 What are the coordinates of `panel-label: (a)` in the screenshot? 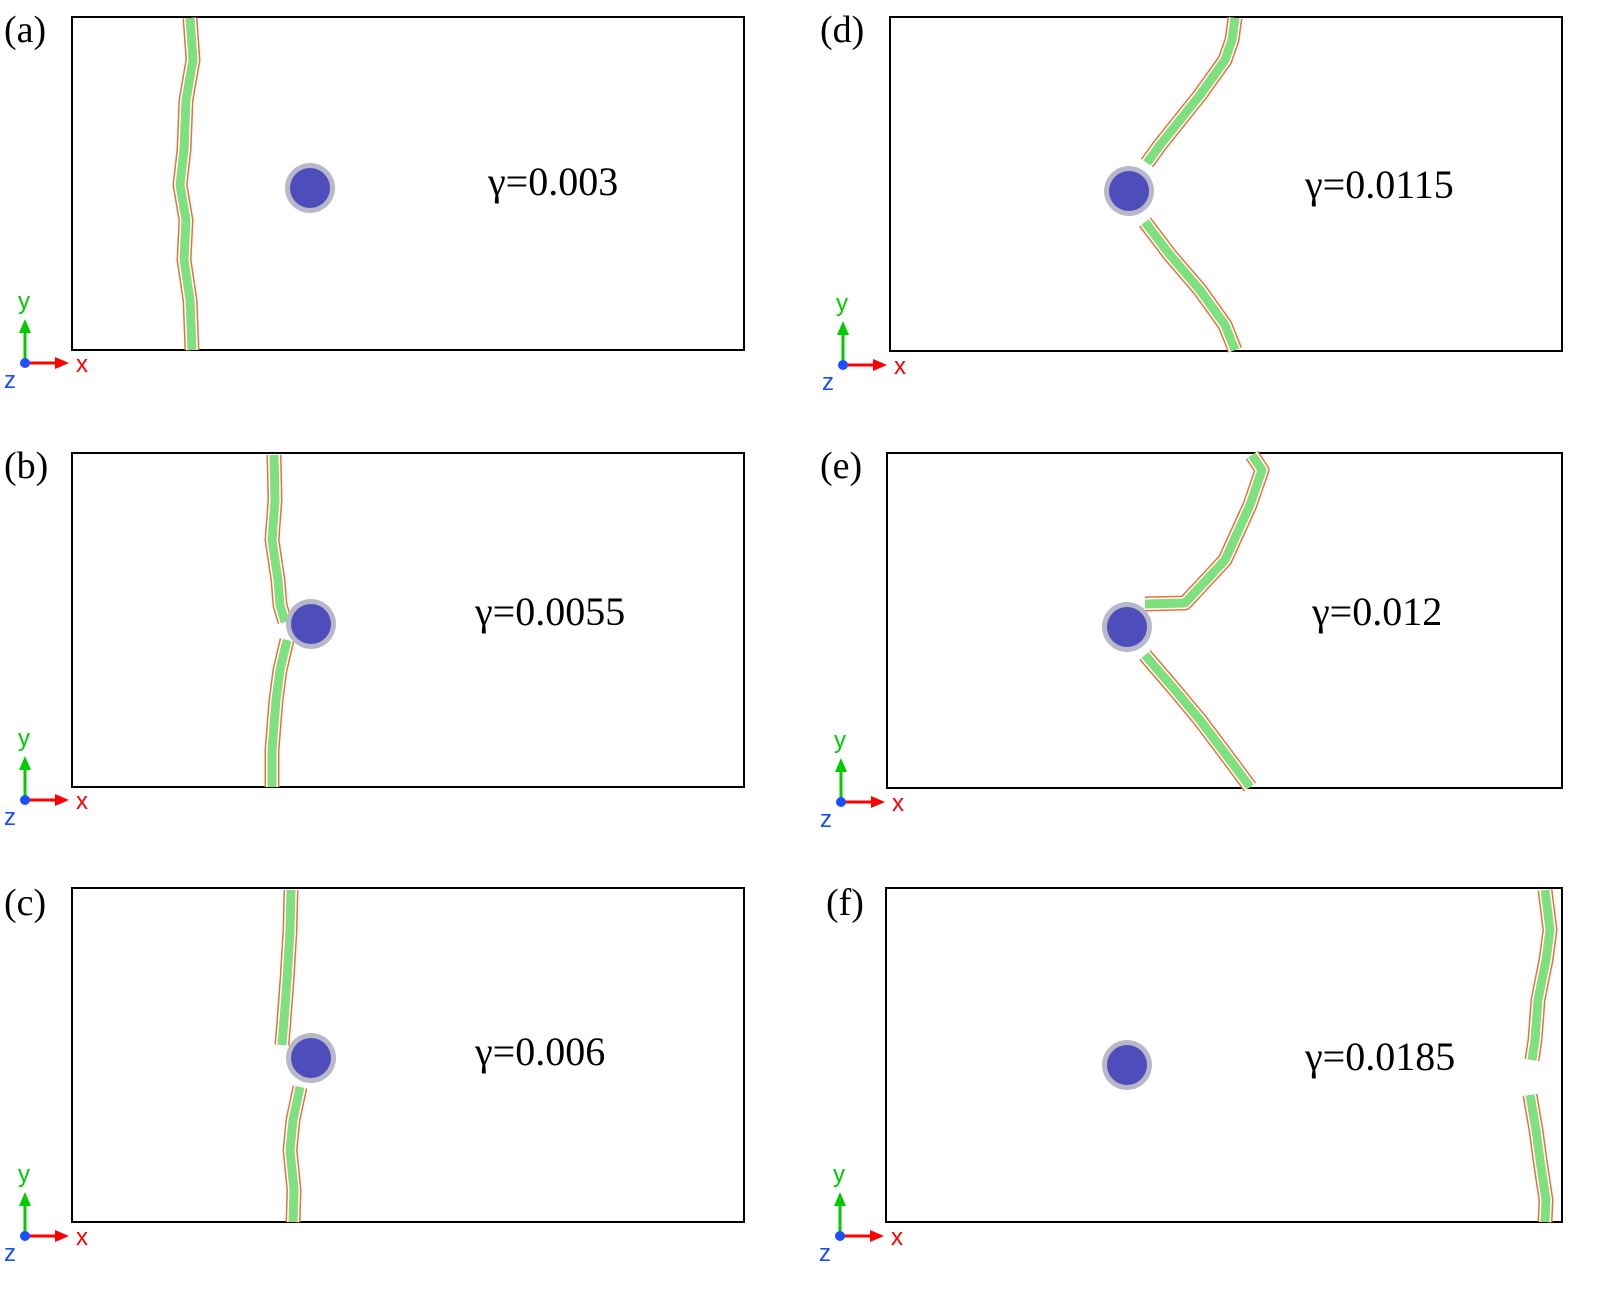 It's located at (25, 30).